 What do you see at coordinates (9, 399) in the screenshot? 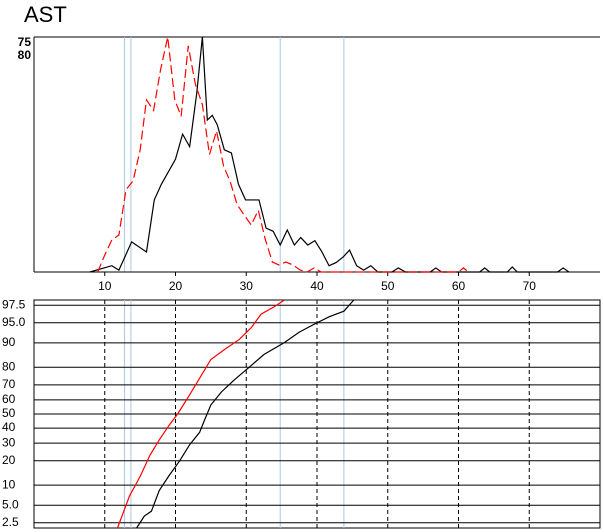
I see `y-tick-label: 60` at bounding box center [9, 399].